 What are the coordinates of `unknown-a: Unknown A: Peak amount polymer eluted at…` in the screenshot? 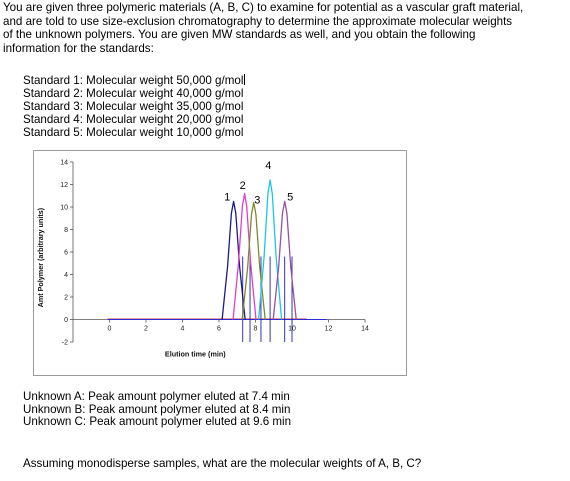 It's located at (156, 396).